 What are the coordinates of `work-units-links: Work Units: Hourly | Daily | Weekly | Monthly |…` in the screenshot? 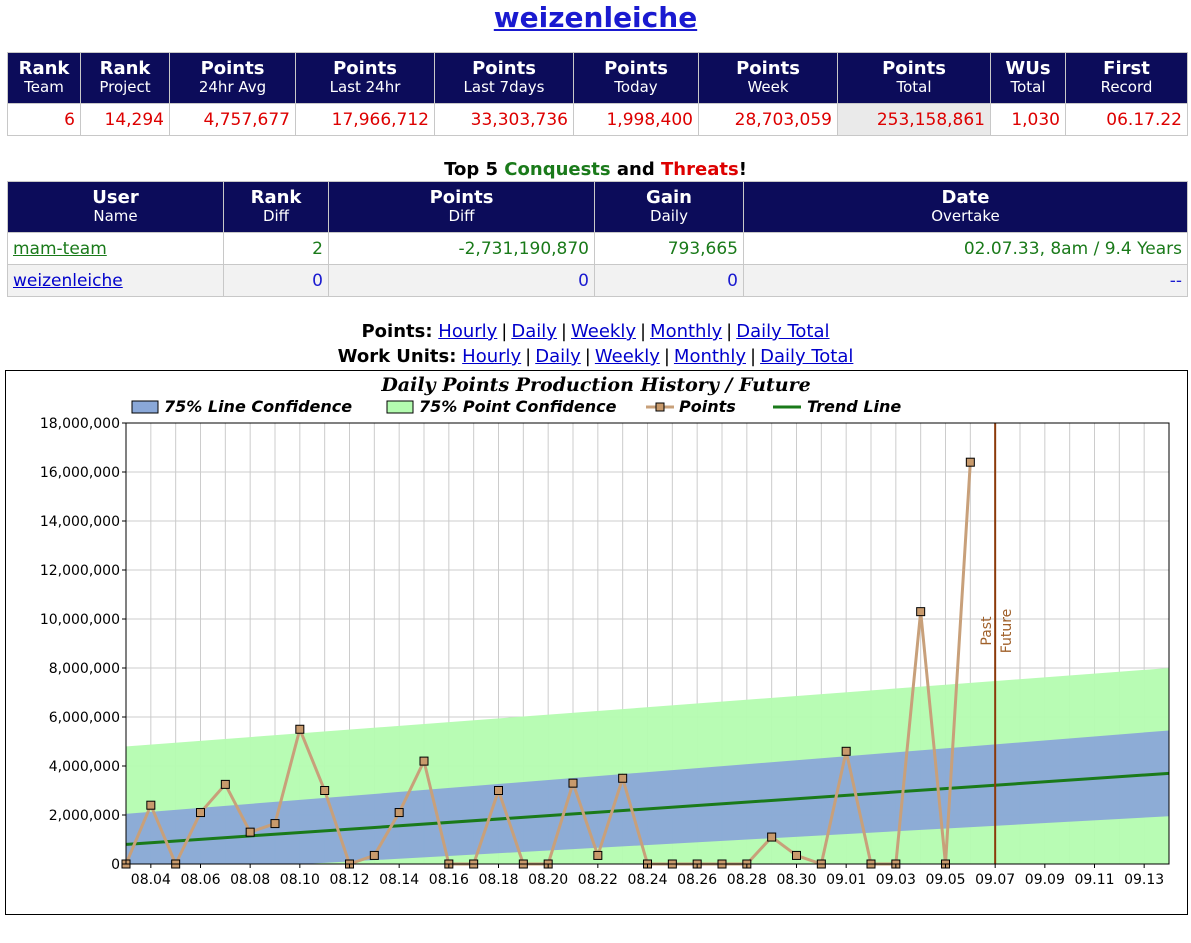 It's located at (595, 356).